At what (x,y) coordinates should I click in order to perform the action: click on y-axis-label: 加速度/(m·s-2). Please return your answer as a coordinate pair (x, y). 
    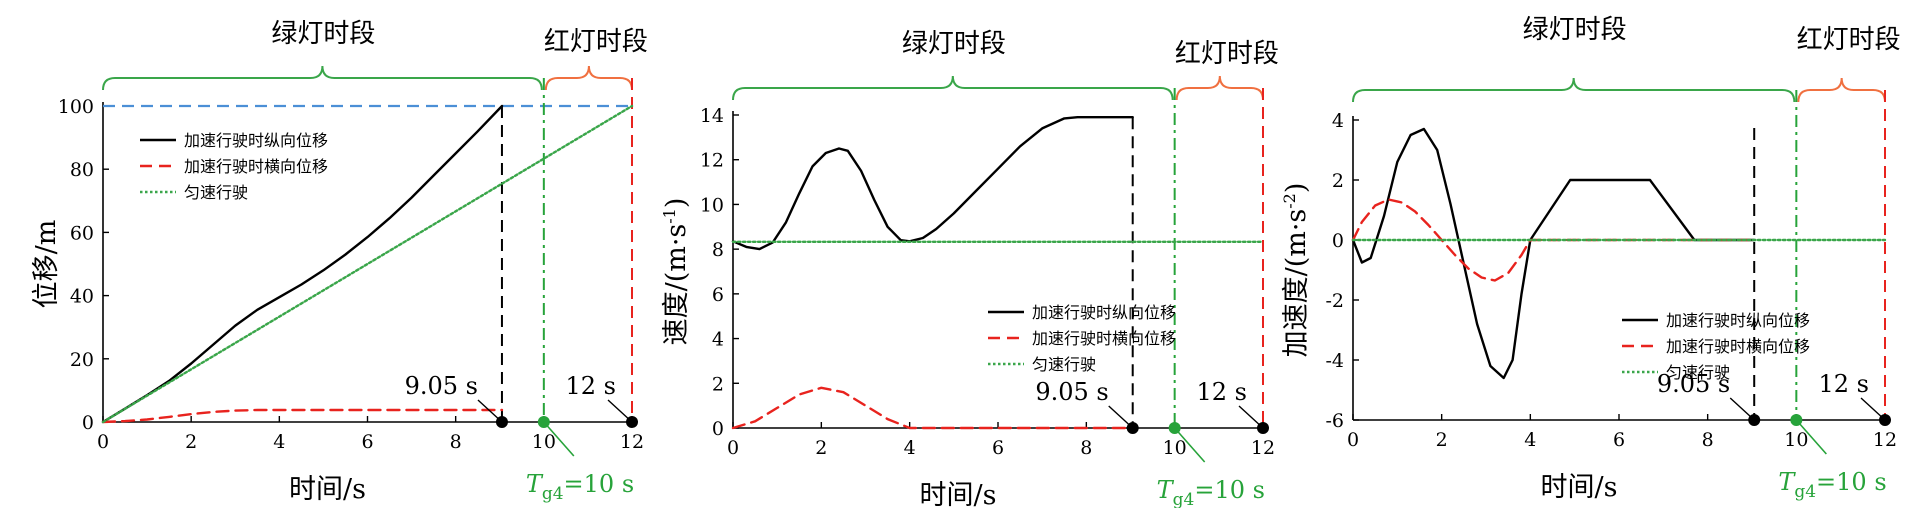
    Looking at the image, I should click on (1296, 270).